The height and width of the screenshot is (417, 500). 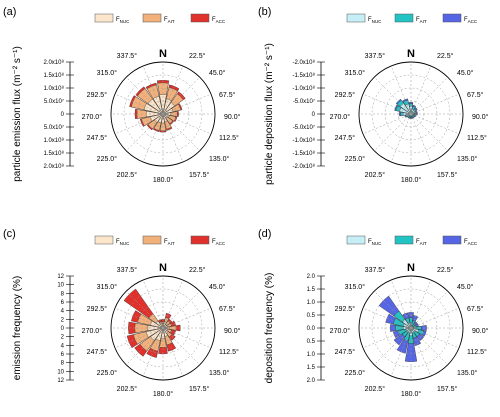 I want to click on direction-label: 67.5°, so click(x=227, y=309).